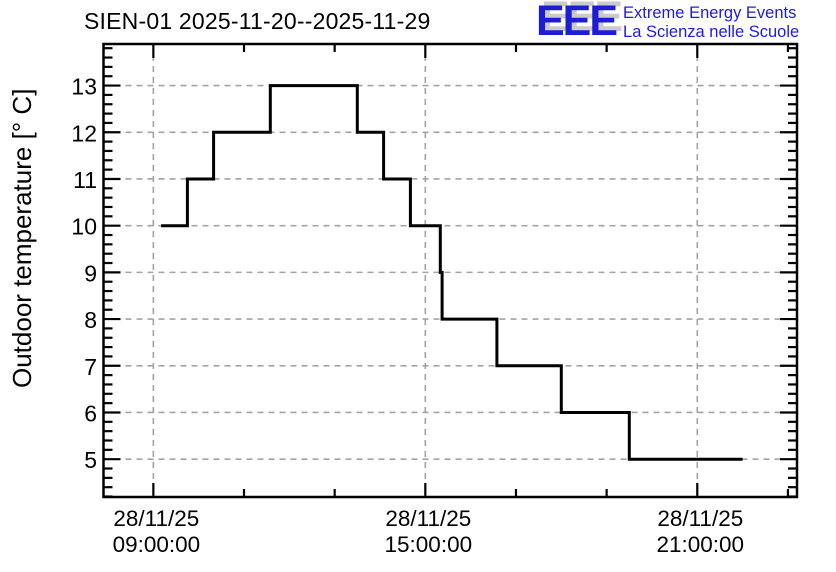  Describe the element at coordinates (85, 180) in the screenshot. I see `svg-text: 11` at that location.